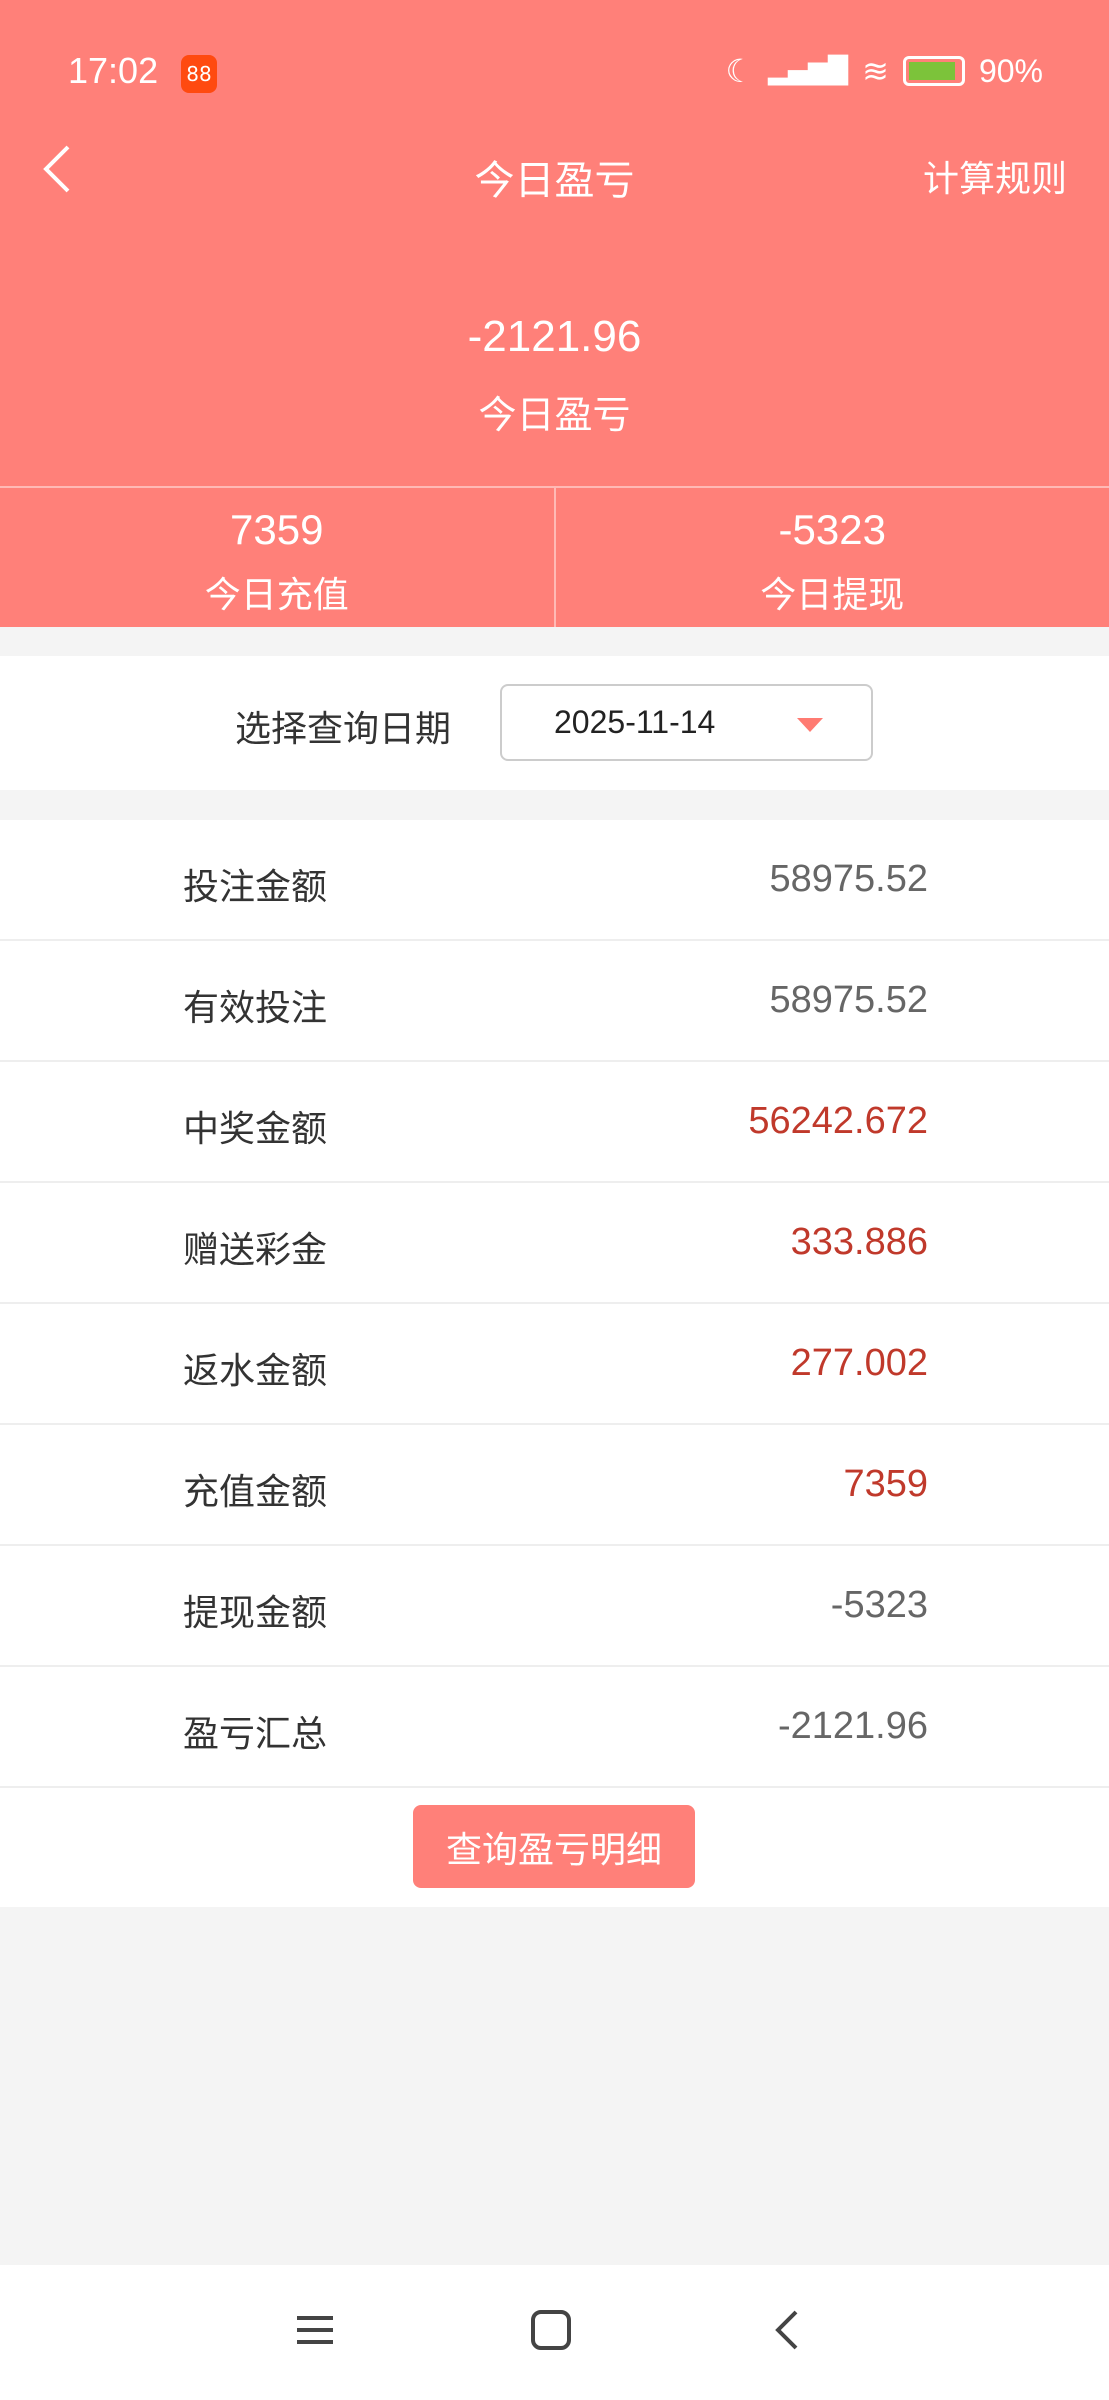 This screenshot has height=2400, width=1109. Describe the element at coordinates (554, 1727) in the screenshot. I see `table-row: 盈亏汇总 -2121.96` at that location.